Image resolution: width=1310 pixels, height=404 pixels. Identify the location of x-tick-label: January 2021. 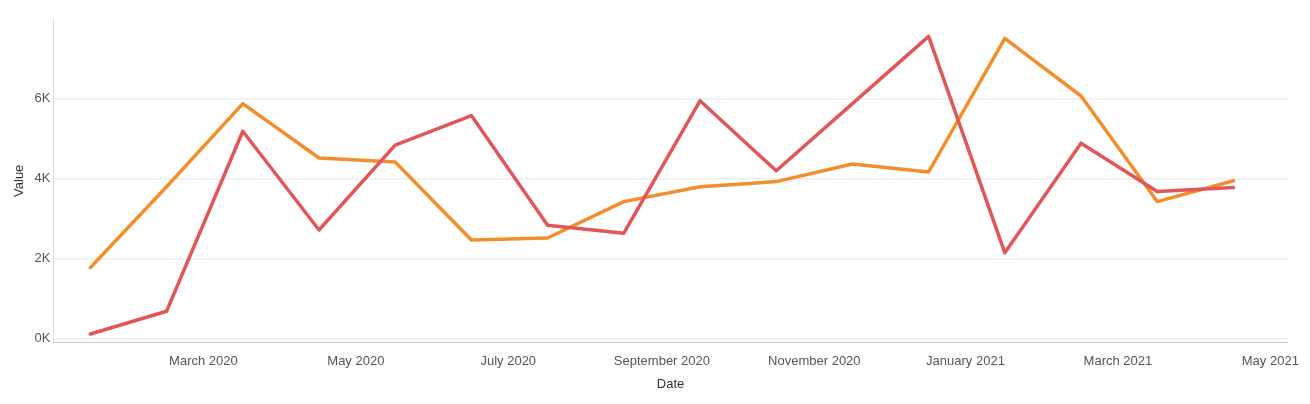
(965, 361).